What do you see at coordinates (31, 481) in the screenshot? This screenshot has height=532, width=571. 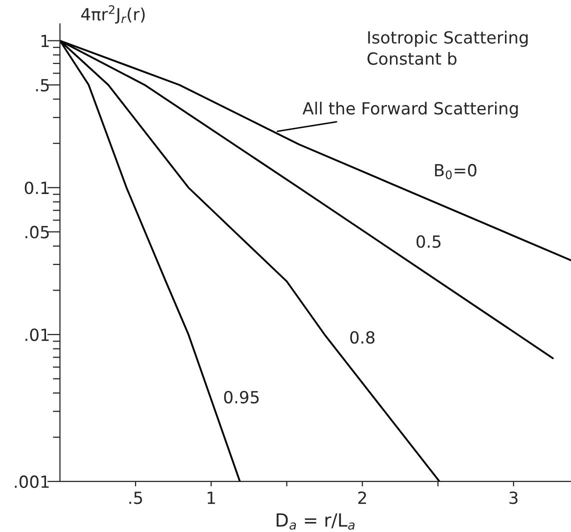 I see `y-tick-label: .001` at bounding box center [31, 481].